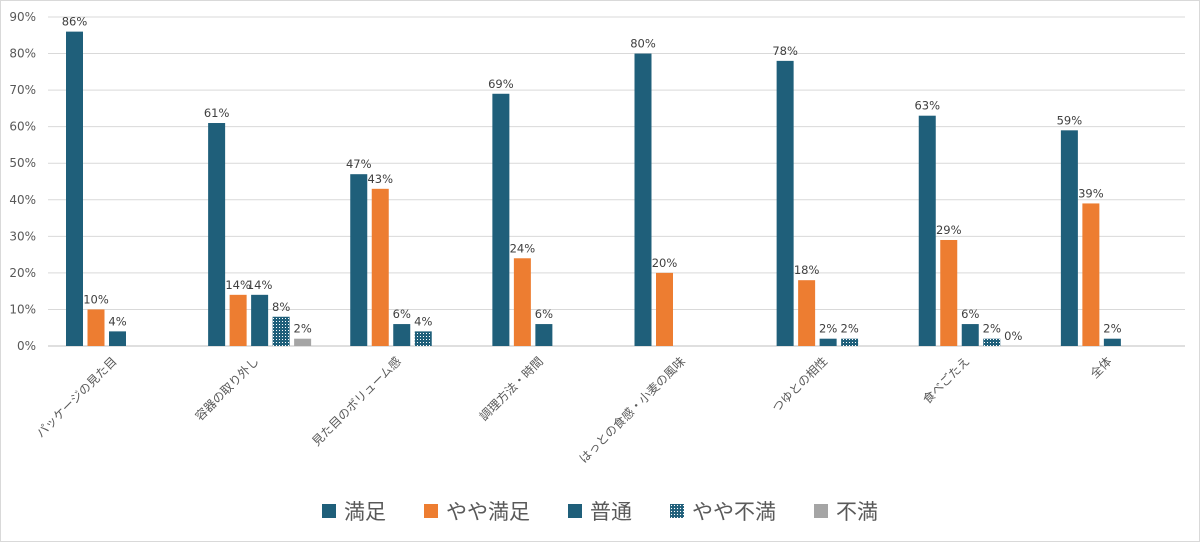  I want to click on category-label: つゆとの相性, so click(800, 384).